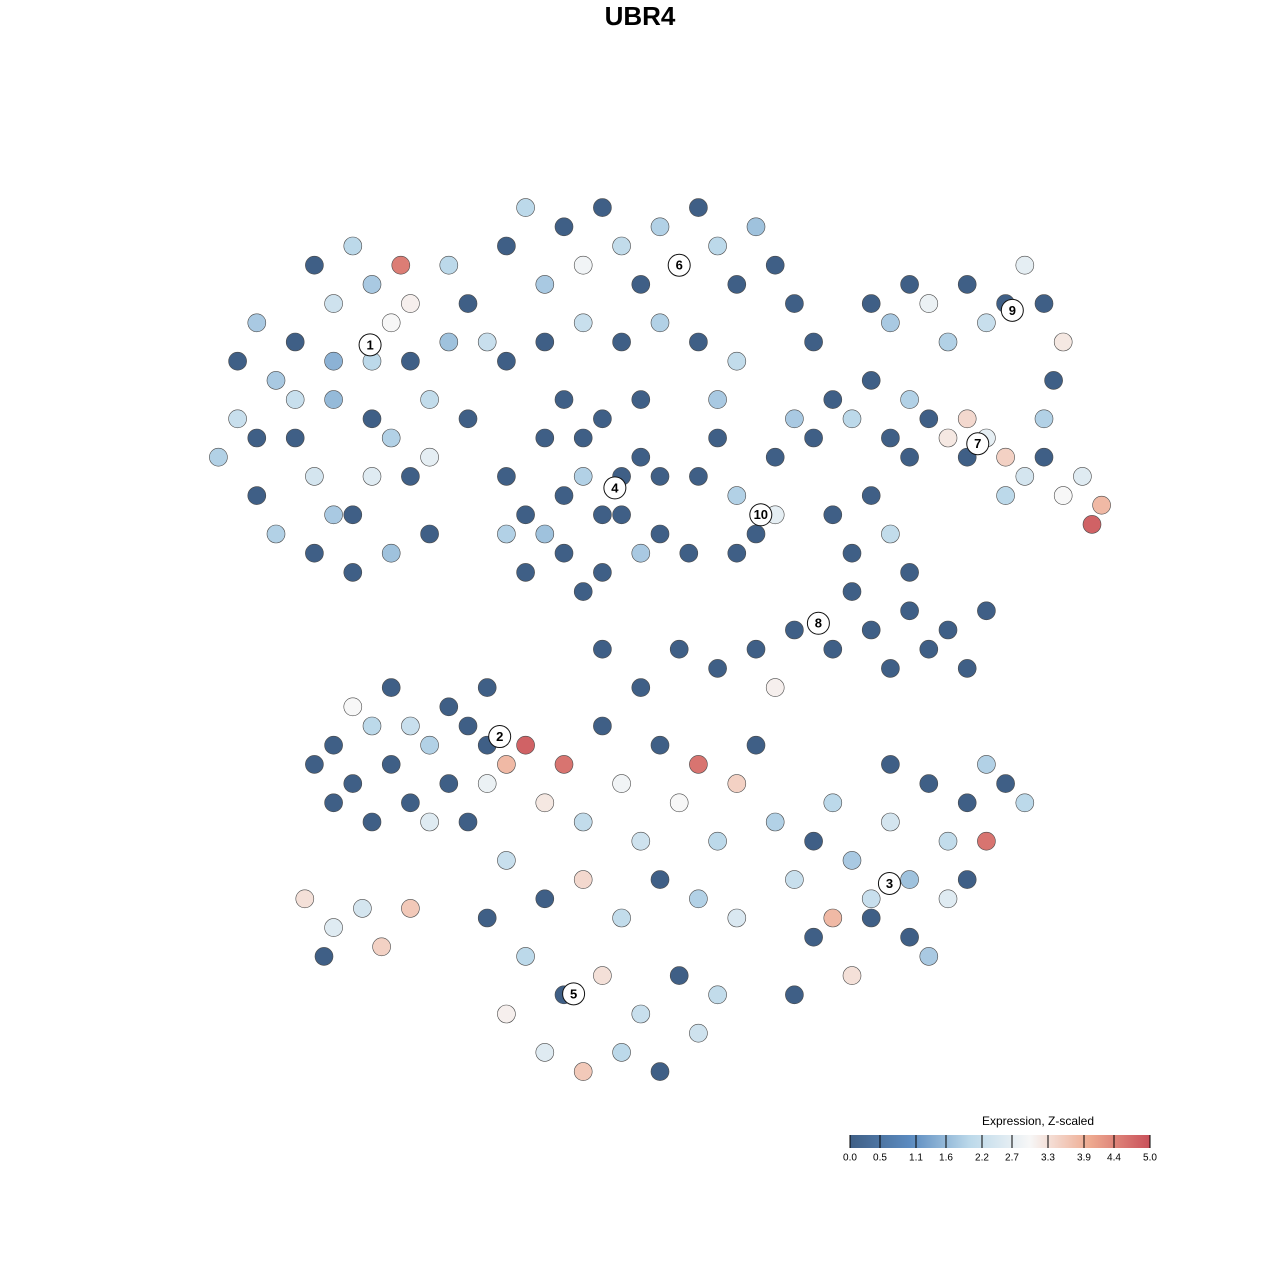 Image resolution: width=1280 pixels, height=1280 pixels. Describe the element at coordinates (640, 16) in the screenshot. I see `chart-title: UBR4` at that location.